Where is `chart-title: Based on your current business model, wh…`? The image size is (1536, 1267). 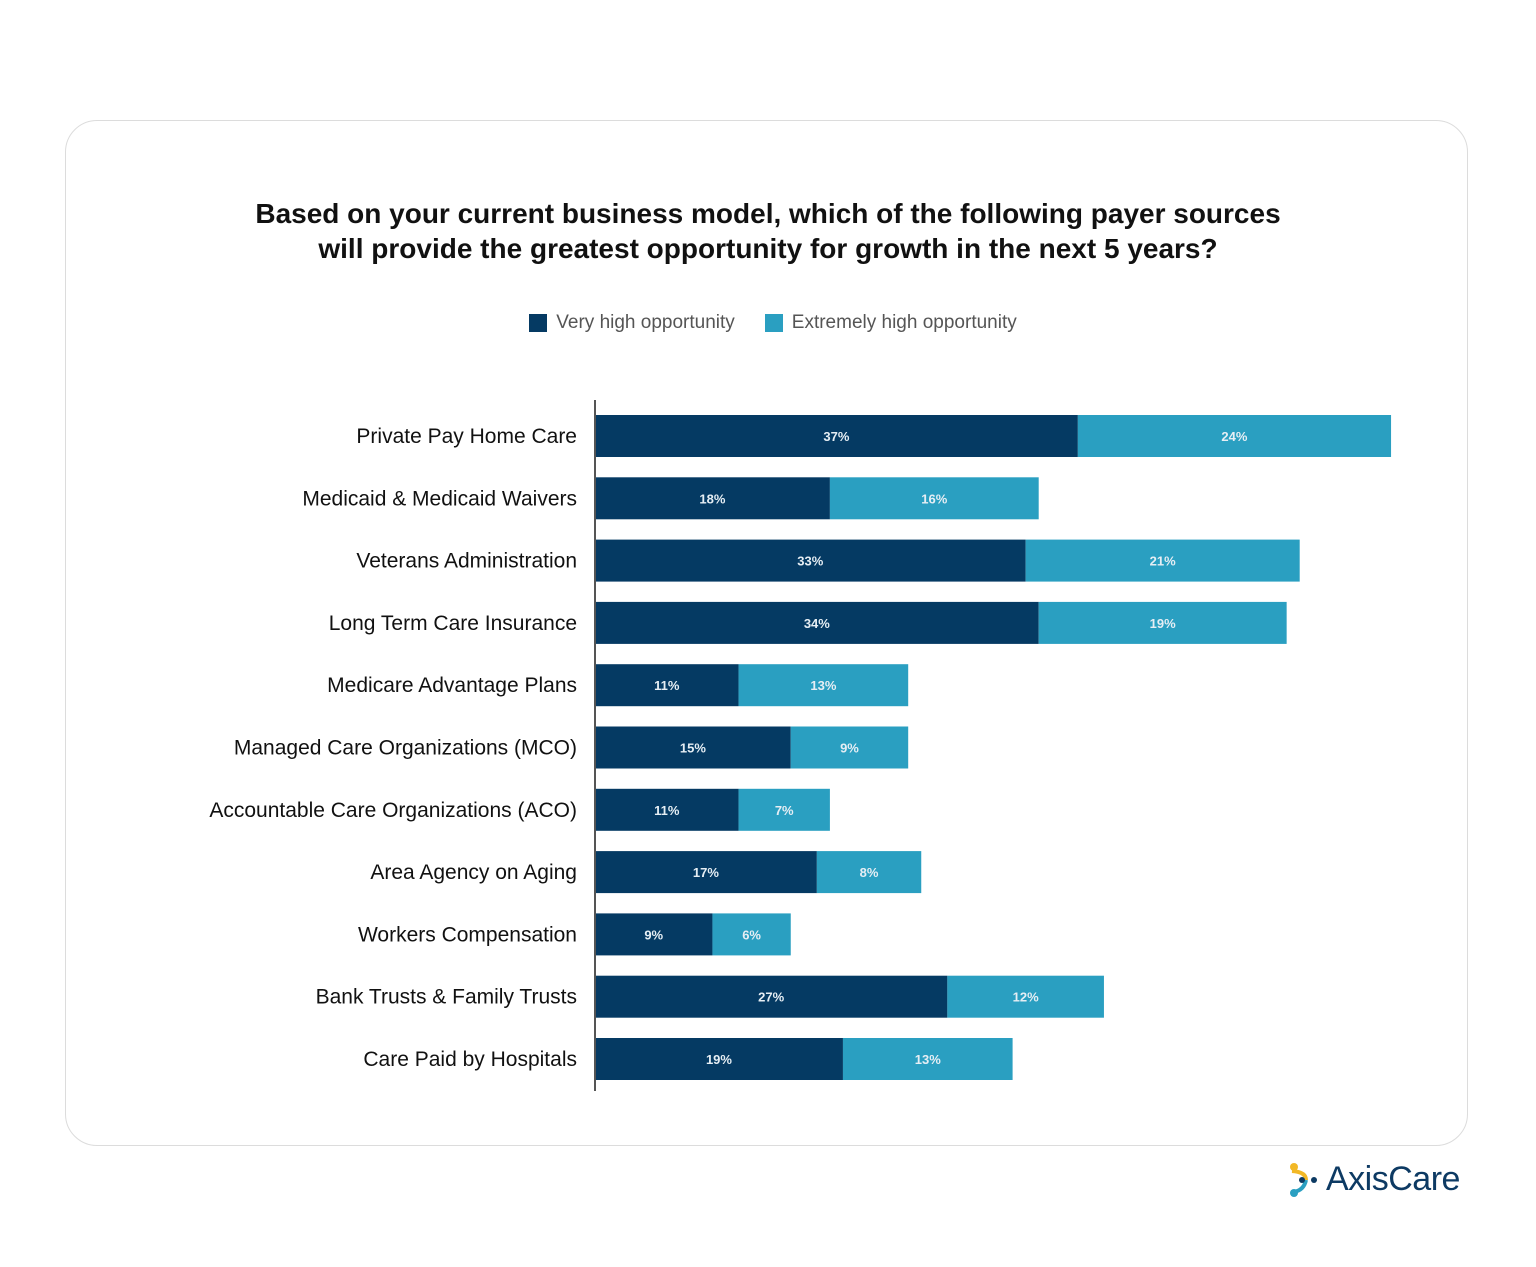 chart-title: Based on your current business model, wh… is located at coordinates (768, 231).